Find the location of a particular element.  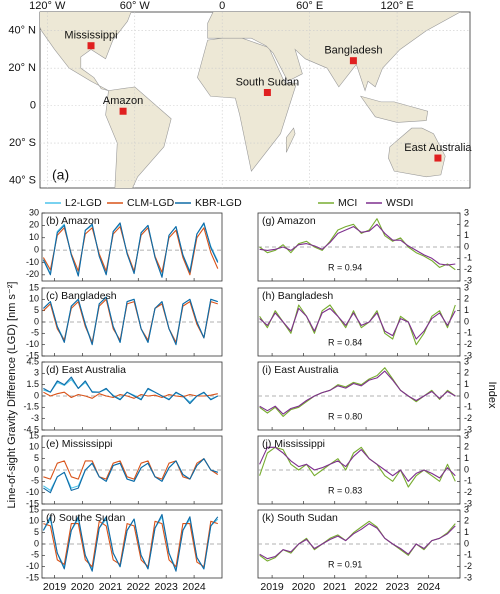

panel-title: (g) Amazon is located at coordinates (289, 221).